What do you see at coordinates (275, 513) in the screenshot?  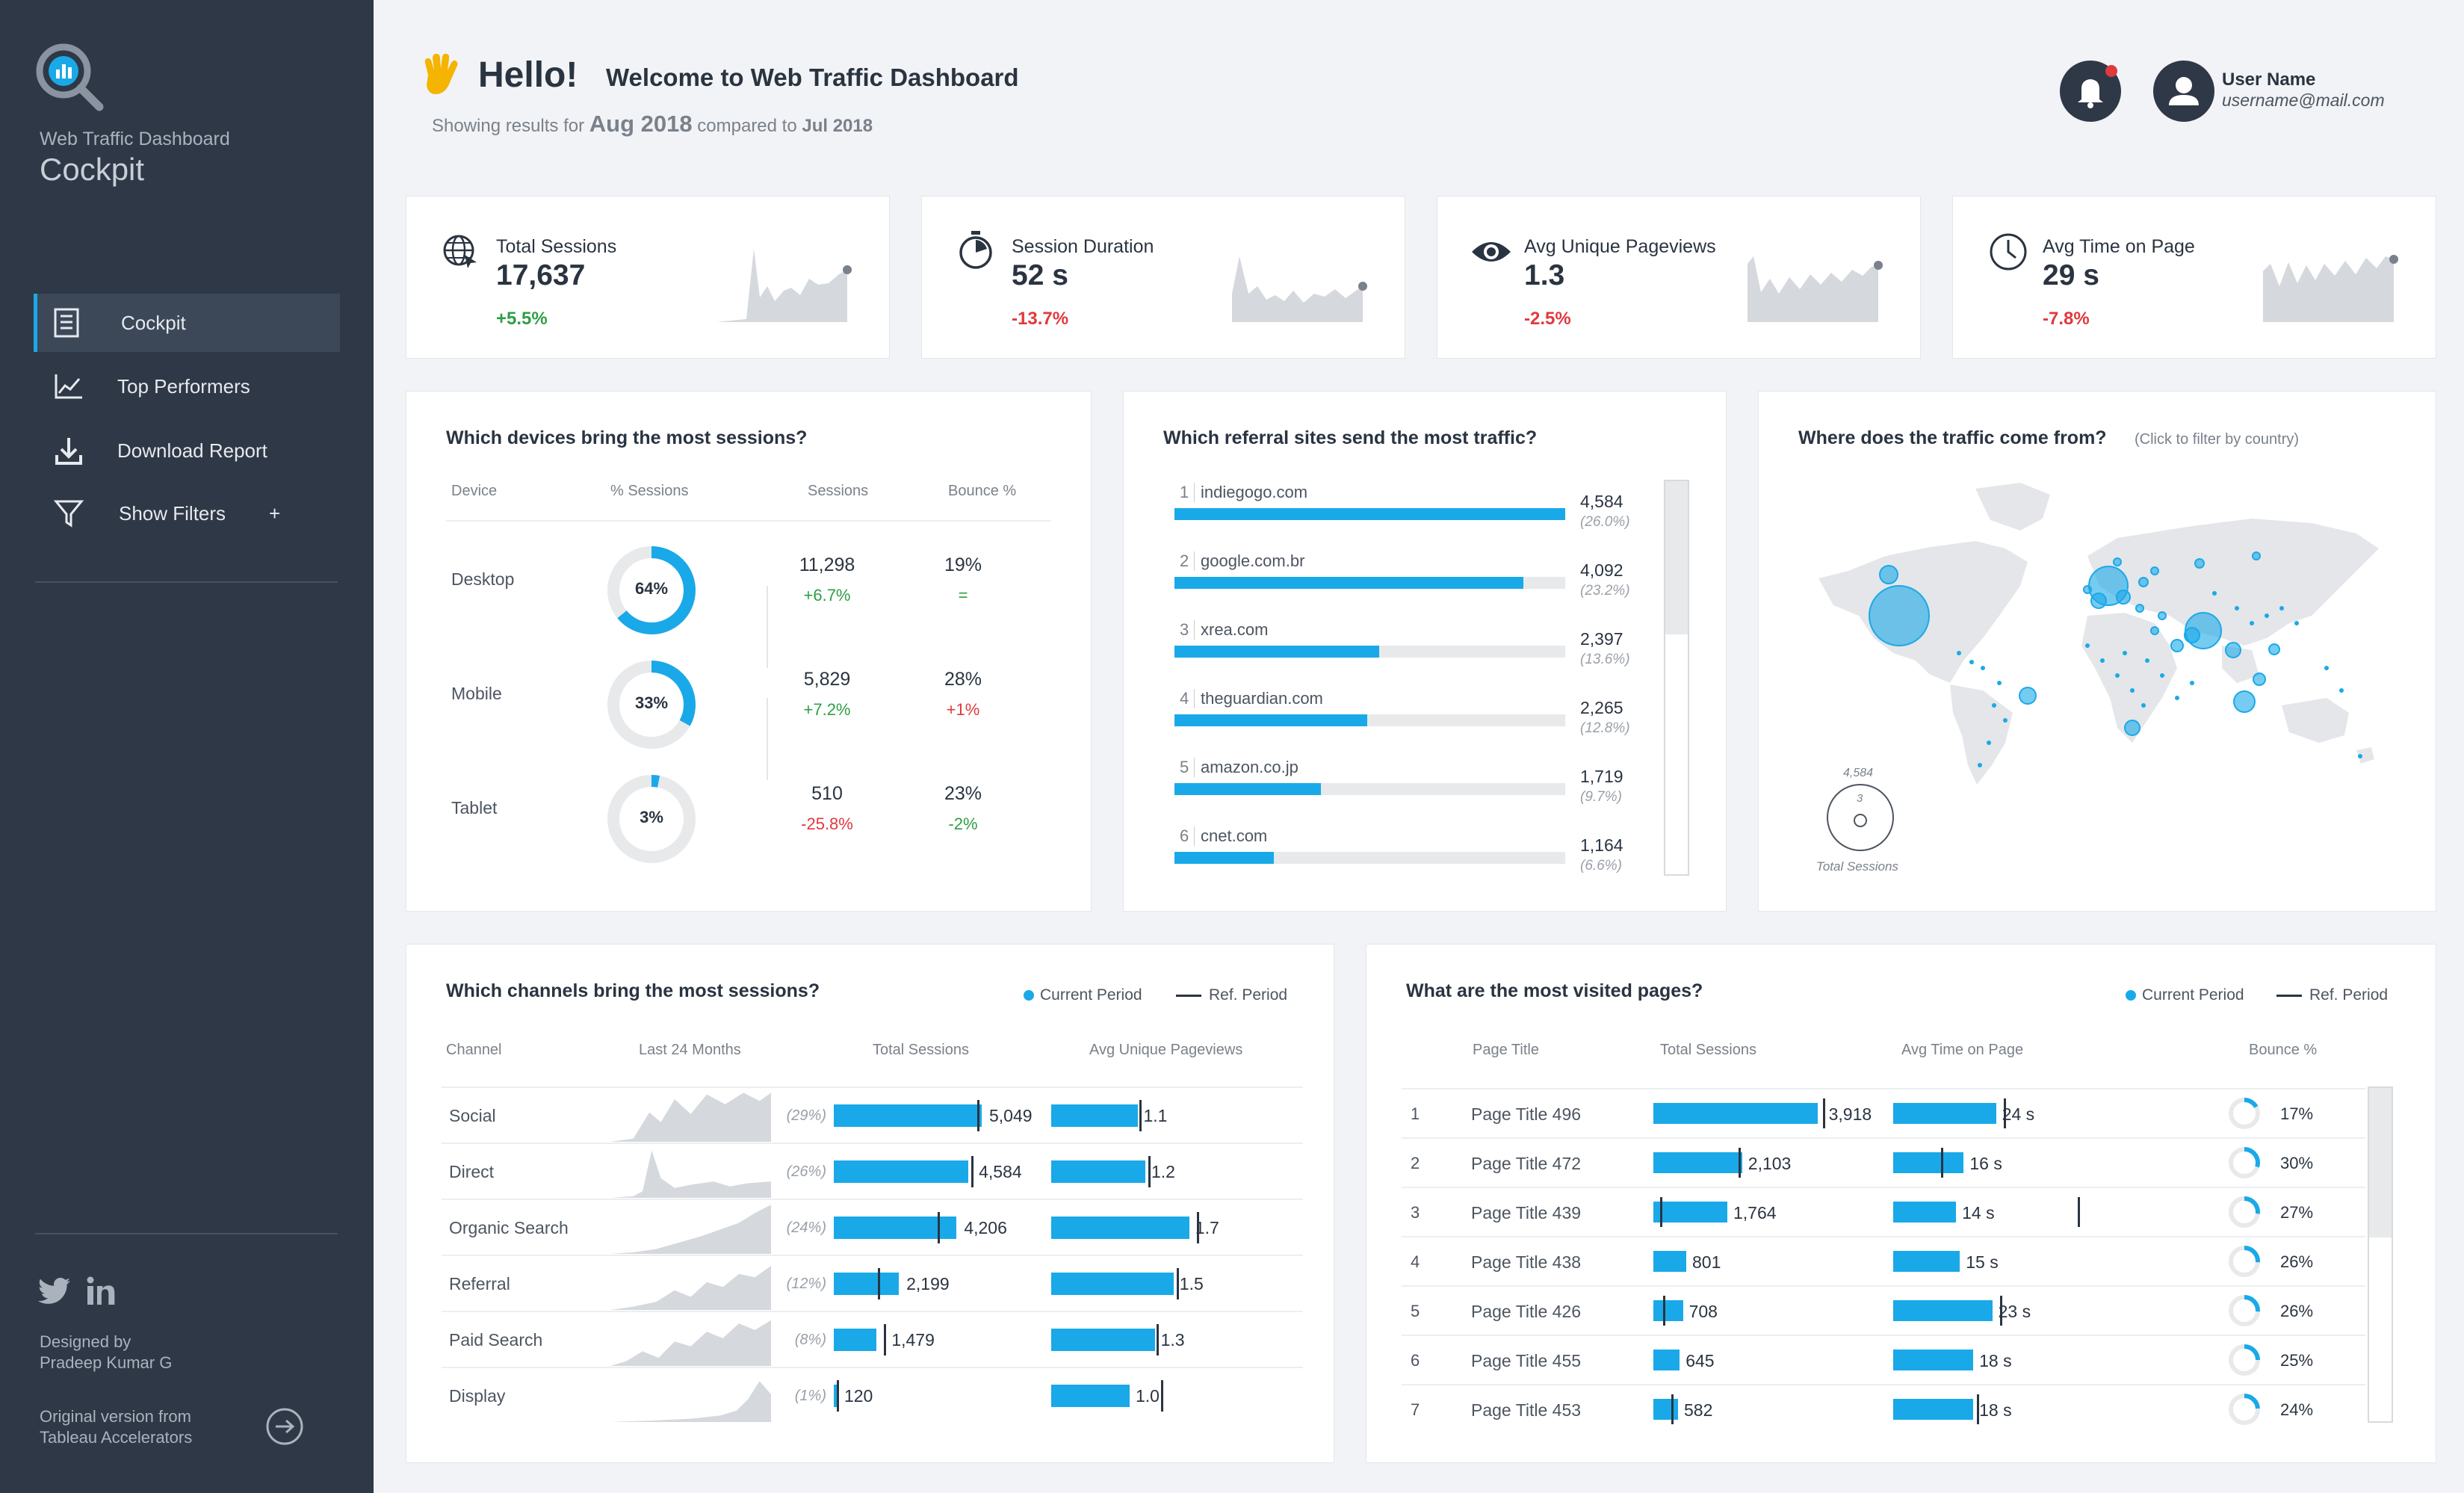 I see `expand-plus-icon: +` at bounding box center [275, 513].